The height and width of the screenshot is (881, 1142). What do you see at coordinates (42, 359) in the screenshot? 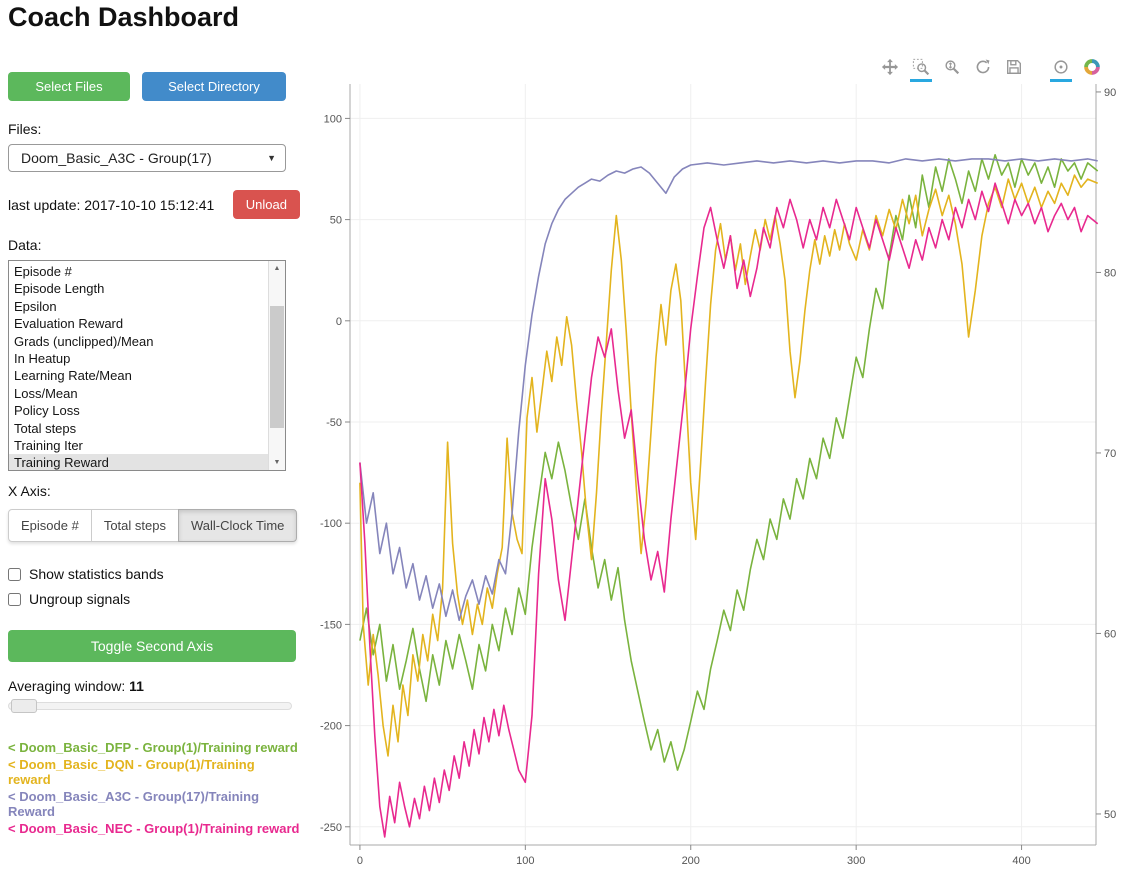
I see `list-item: In Heatup` at bounding box center [42, 359].